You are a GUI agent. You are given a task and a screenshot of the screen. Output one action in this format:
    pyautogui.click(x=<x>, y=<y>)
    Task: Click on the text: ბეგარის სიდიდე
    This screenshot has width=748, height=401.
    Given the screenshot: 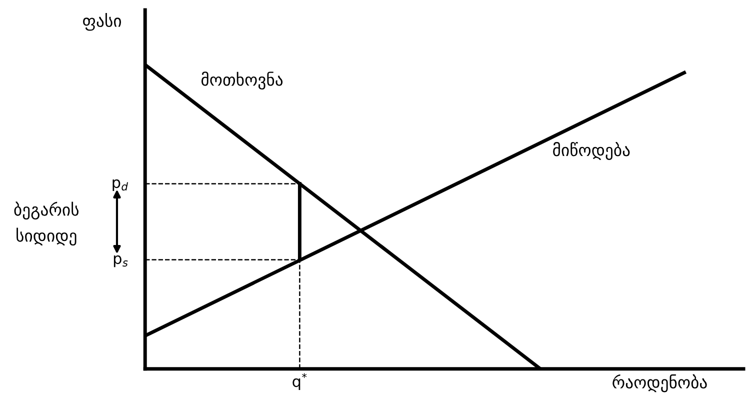 What is the action you would take?
    pyautogui.click(x=46, y=224)
    